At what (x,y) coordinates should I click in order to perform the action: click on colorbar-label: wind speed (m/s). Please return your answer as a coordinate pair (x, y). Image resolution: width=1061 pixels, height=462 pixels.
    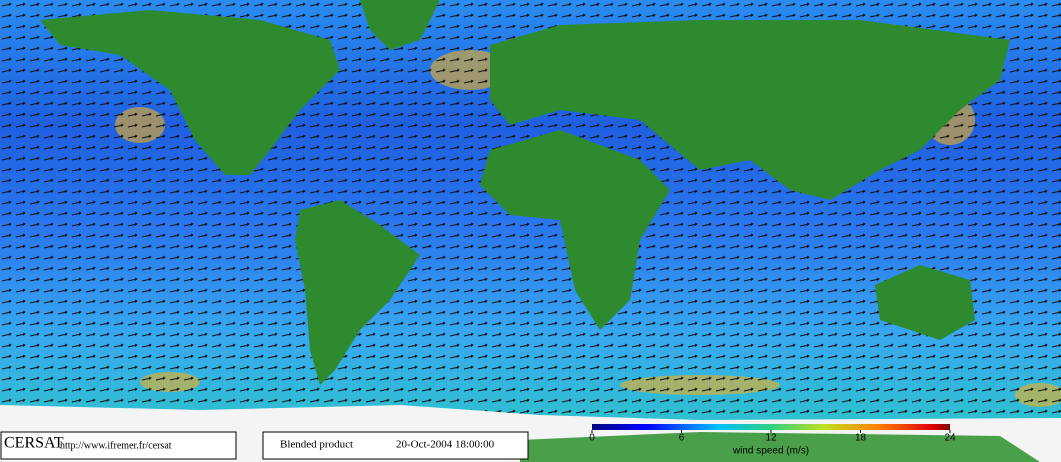
    Looking at the image, I should click on (770, 451).